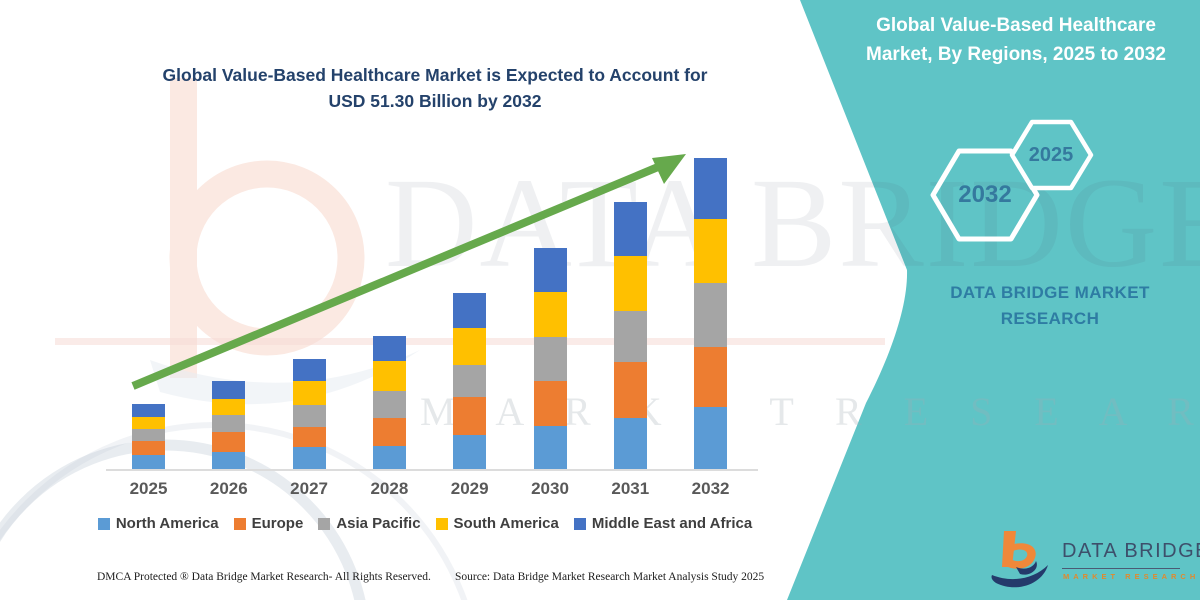 The height and width of the screenshot is (600, 1200). I want to click on x-axis-label-2026: 2026, so click(228, 488).